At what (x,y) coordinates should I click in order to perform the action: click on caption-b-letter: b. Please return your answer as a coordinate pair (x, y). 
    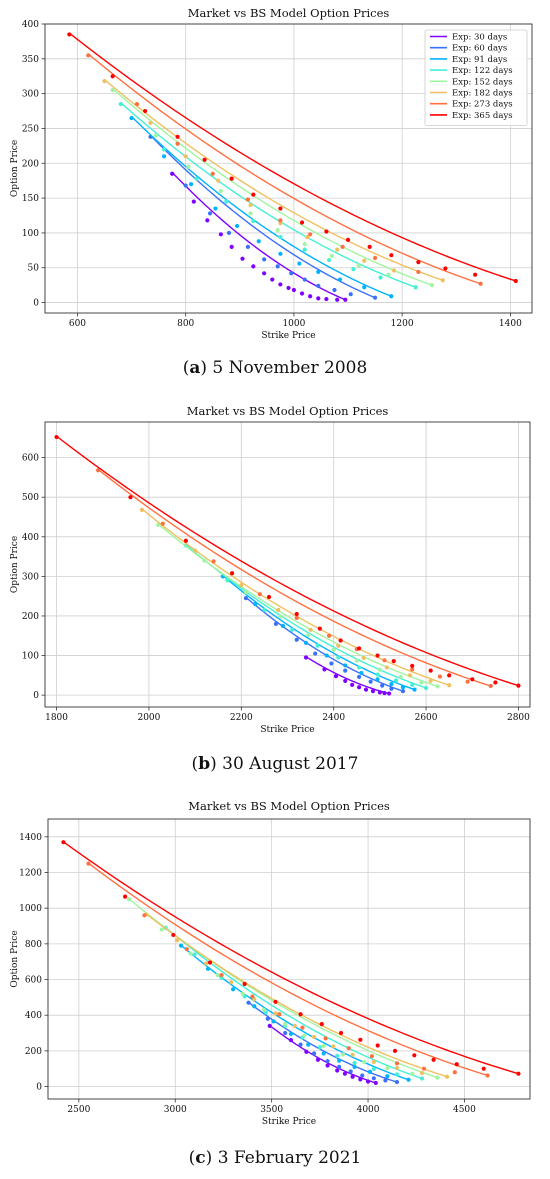
    Looking at the image, I should click on (204, 764).